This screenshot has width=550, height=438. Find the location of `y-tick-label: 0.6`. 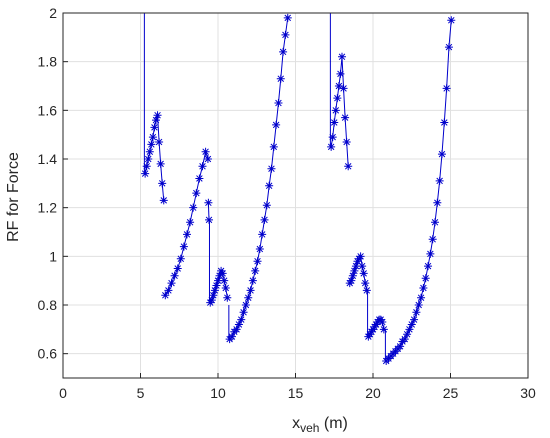

y-tick-label: 0.6 is located at coordinates (48, 354).